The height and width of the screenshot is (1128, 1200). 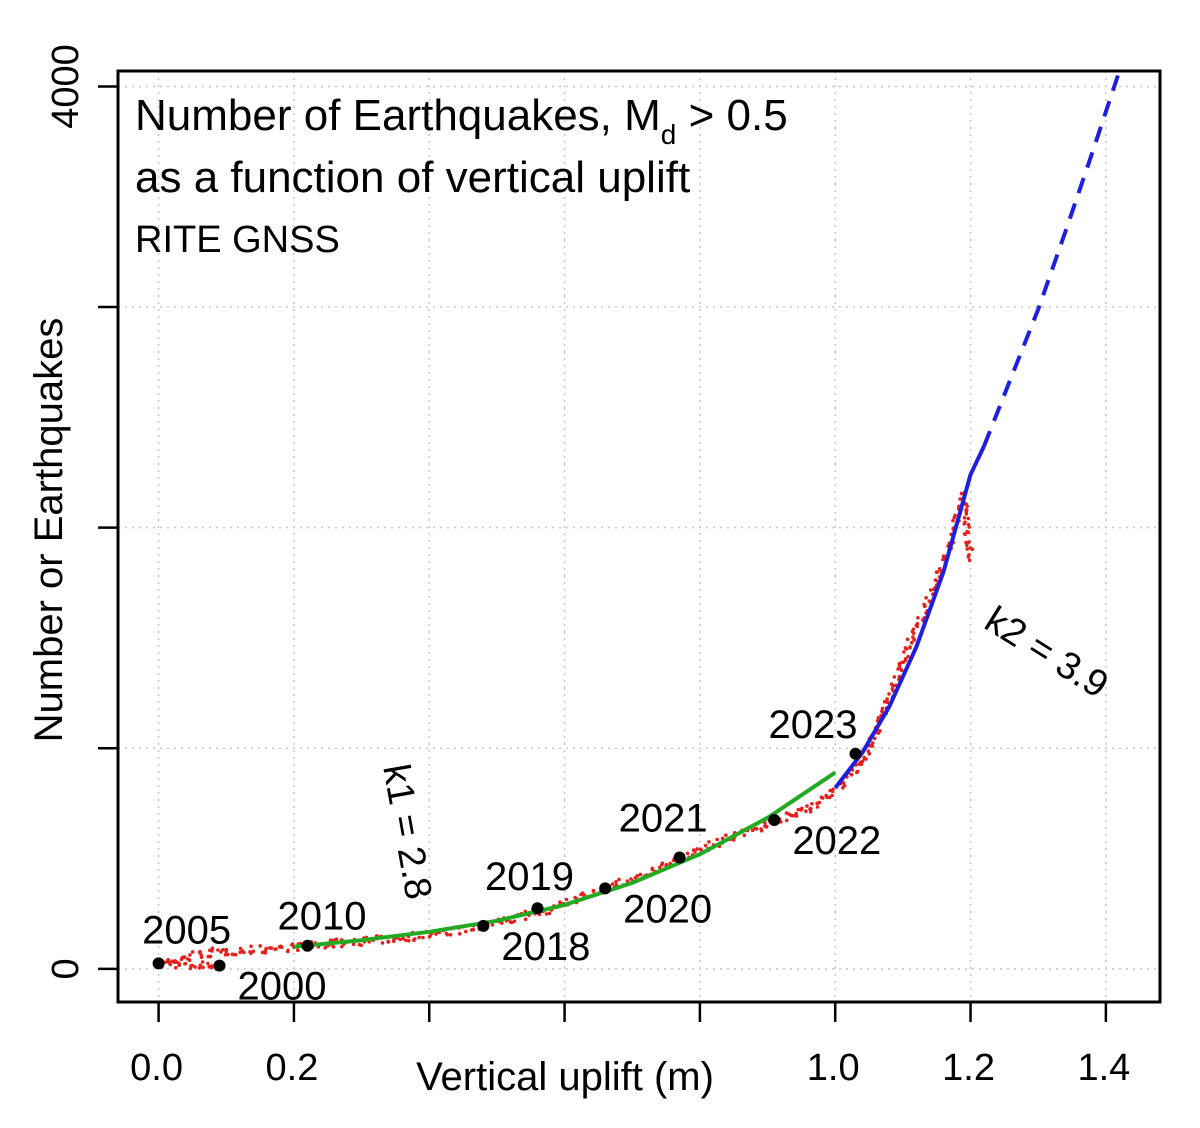 I want to click on year-point-2010, so click(x=307, y=945).